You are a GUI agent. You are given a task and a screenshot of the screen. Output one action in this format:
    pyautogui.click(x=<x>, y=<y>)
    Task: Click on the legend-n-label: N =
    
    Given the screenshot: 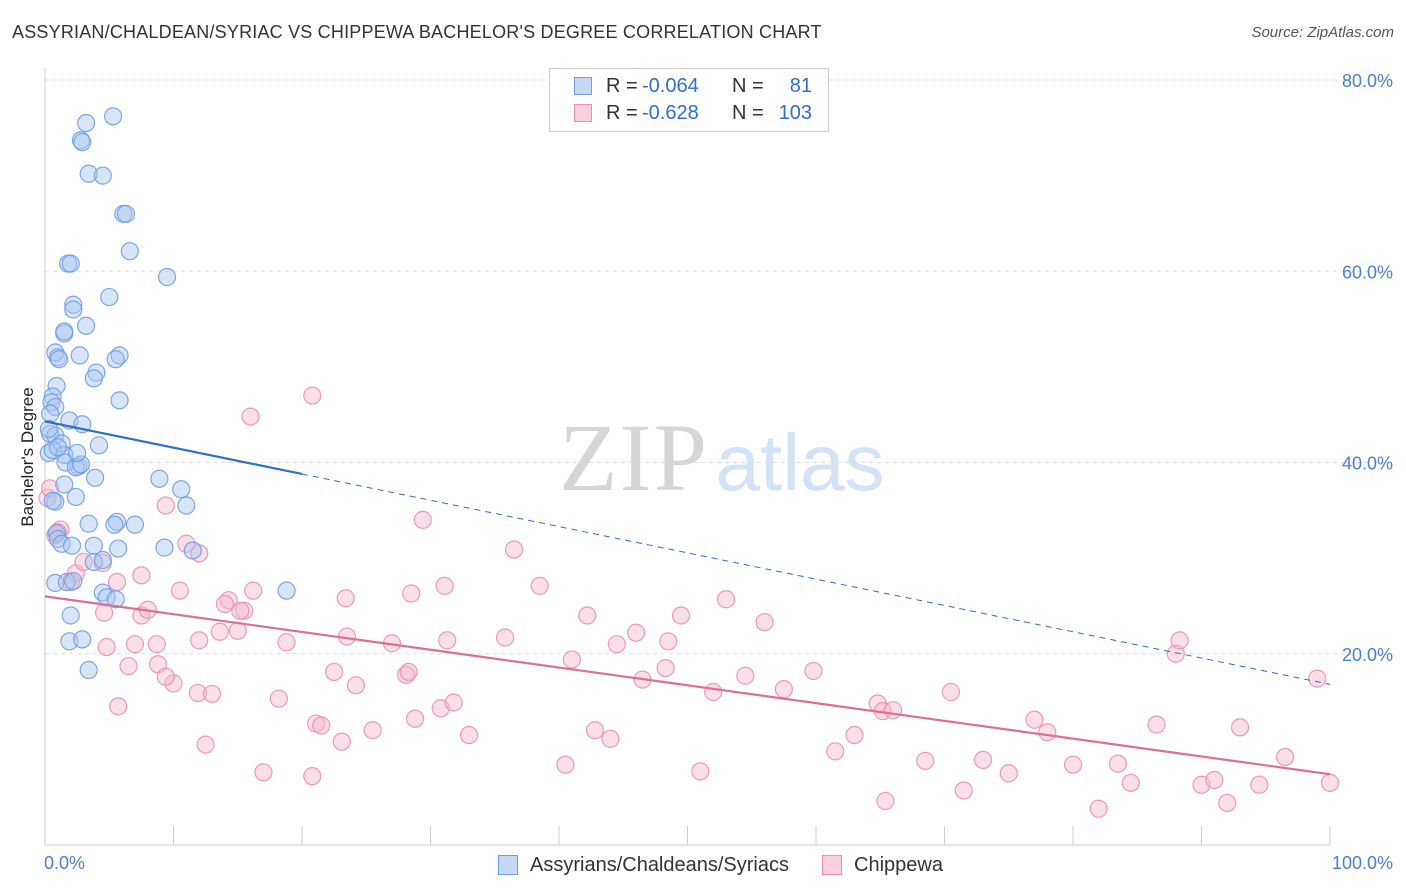 What is the action you would take?
    pyautogui.click(x=748, y=112)
    